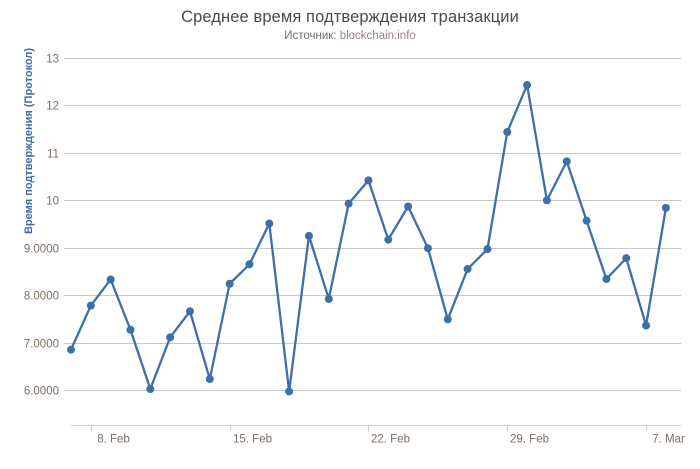 The width and height of the screenshot is (700, 469). Describe the element at coordinates (529, 440) in the screenshot. I see `x-tick-label: 29. Feb` at that location.